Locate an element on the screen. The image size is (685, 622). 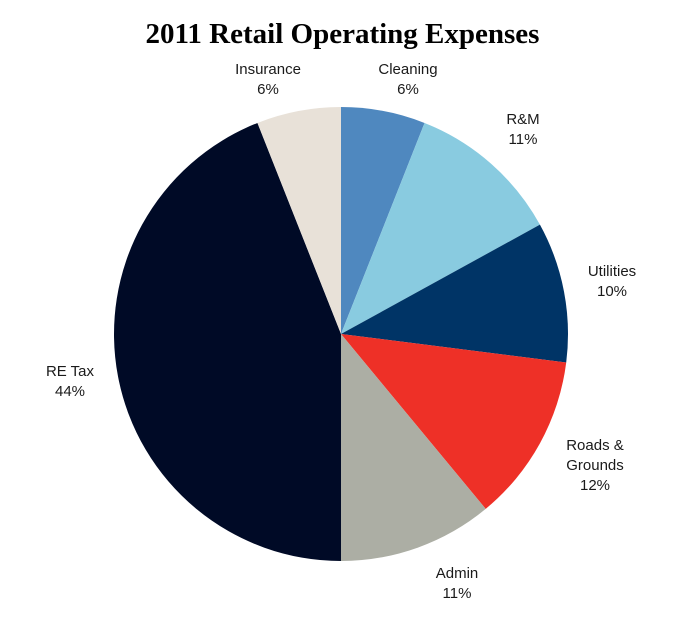
chart-title: 2011 Retail Operating Expenses is located at coordinates (342, 34).